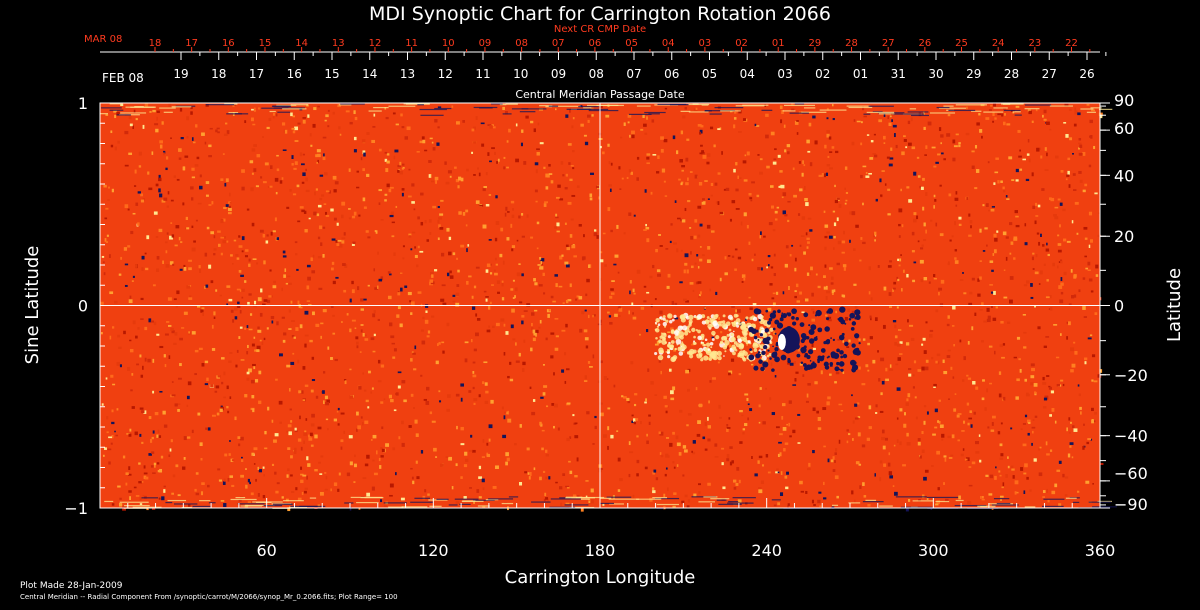  Describe the element at coordinates (218, 74) in the screenshot. I see `white-day-label: 18` at that location.